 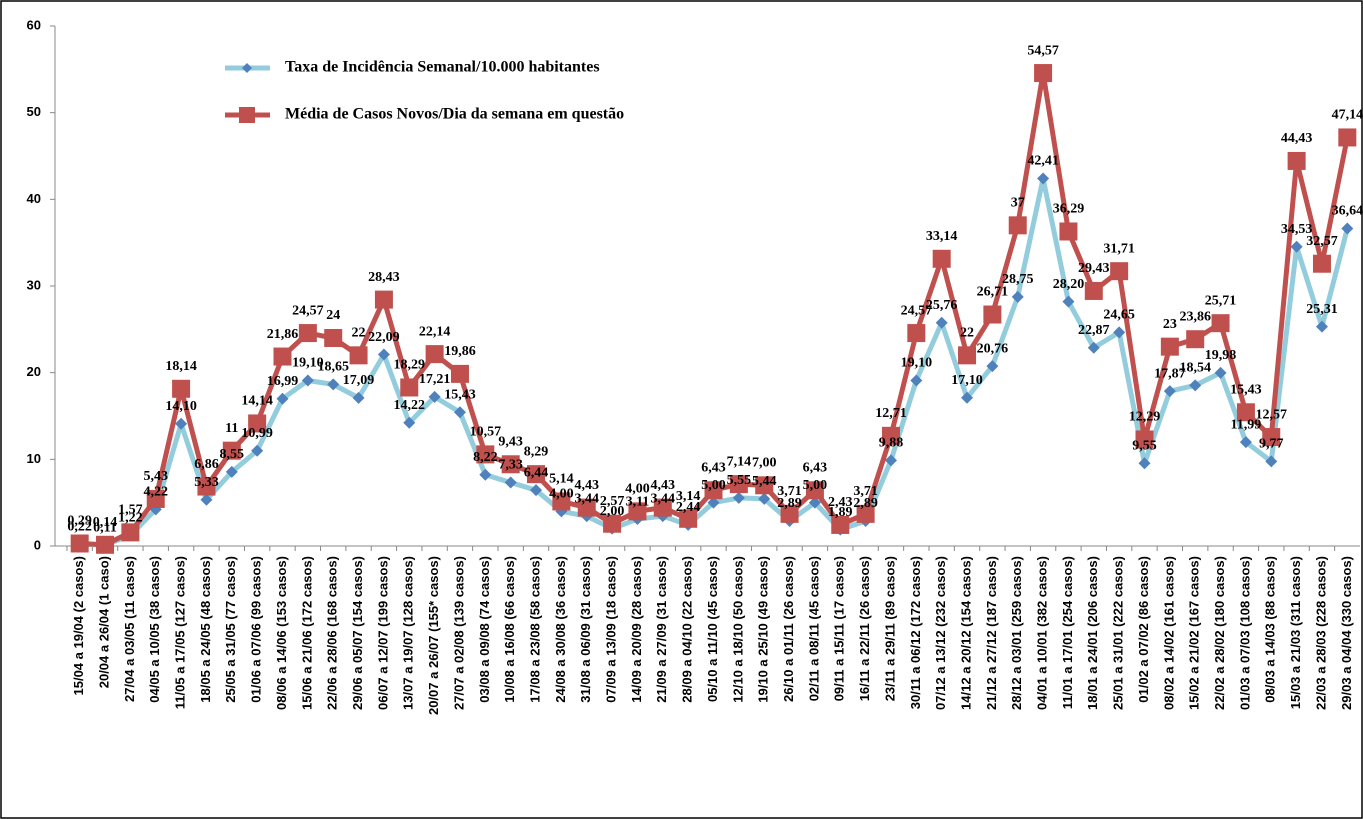 I want to click on data-label: 17,09, so click(x=359, y=380).